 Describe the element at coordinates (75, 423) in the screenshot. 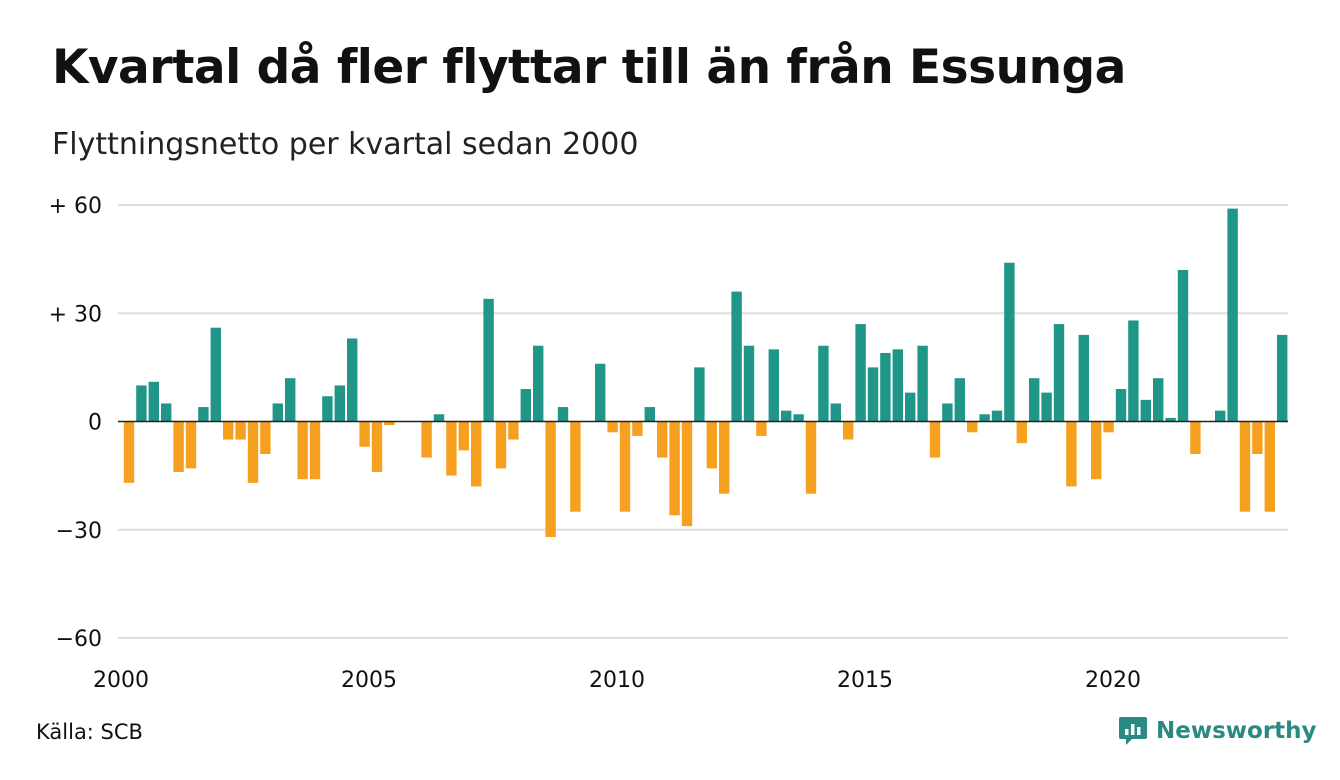

I see `y-axis-ticks: + 60 + 30 0 −30 −60` at that location.